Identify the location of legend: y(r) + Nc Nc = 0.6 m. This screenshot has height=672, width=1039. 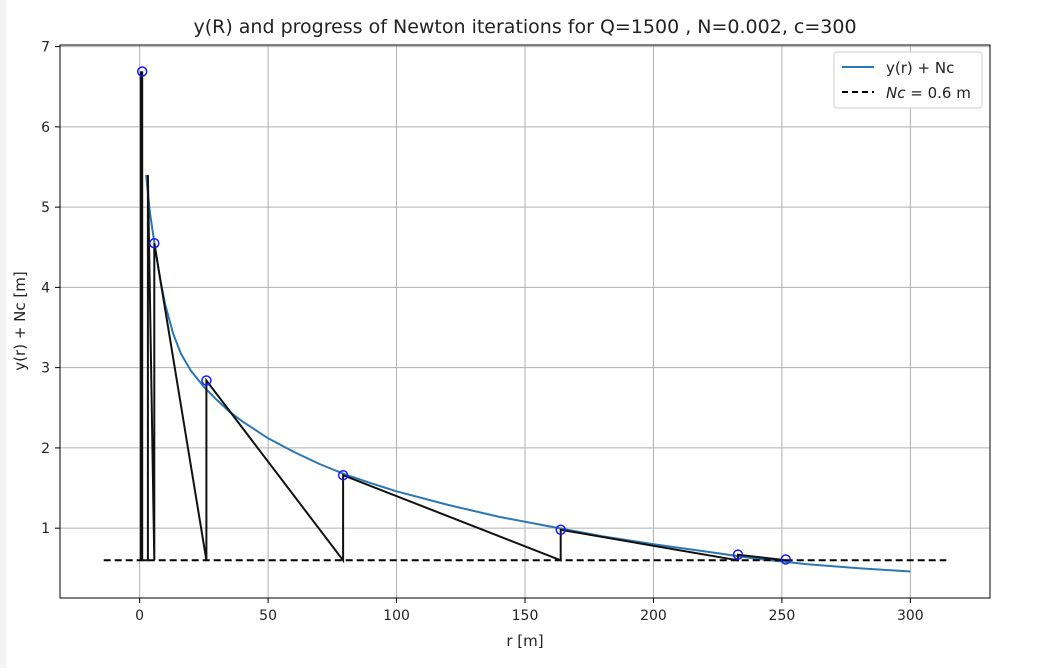
(908, 80).